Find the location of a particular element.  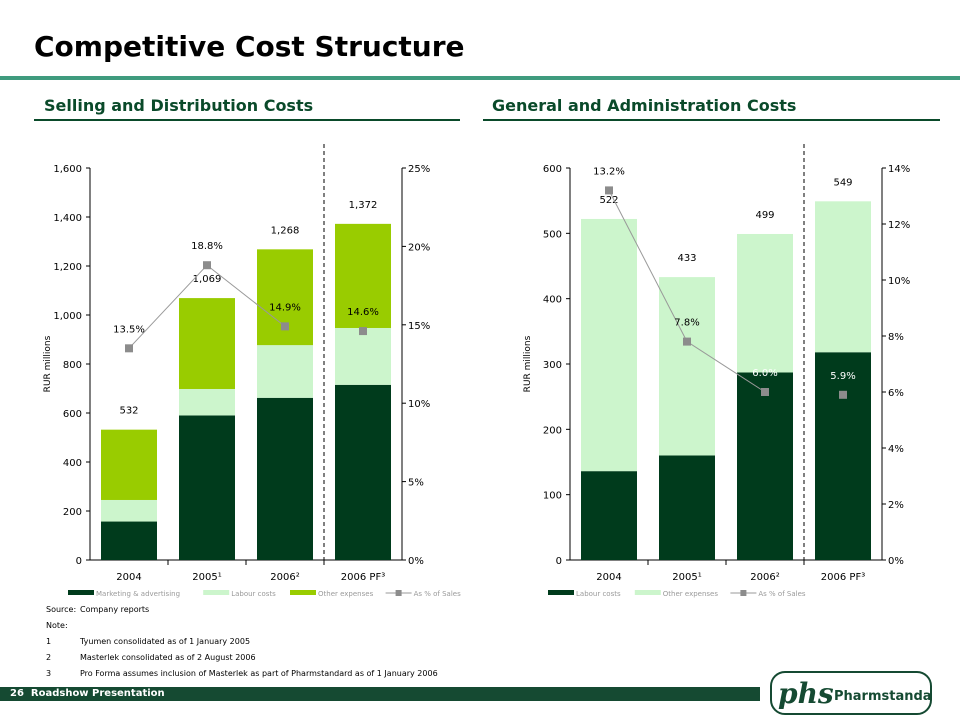

y2-tick-label: 4% is located at coordinates (896, 449).